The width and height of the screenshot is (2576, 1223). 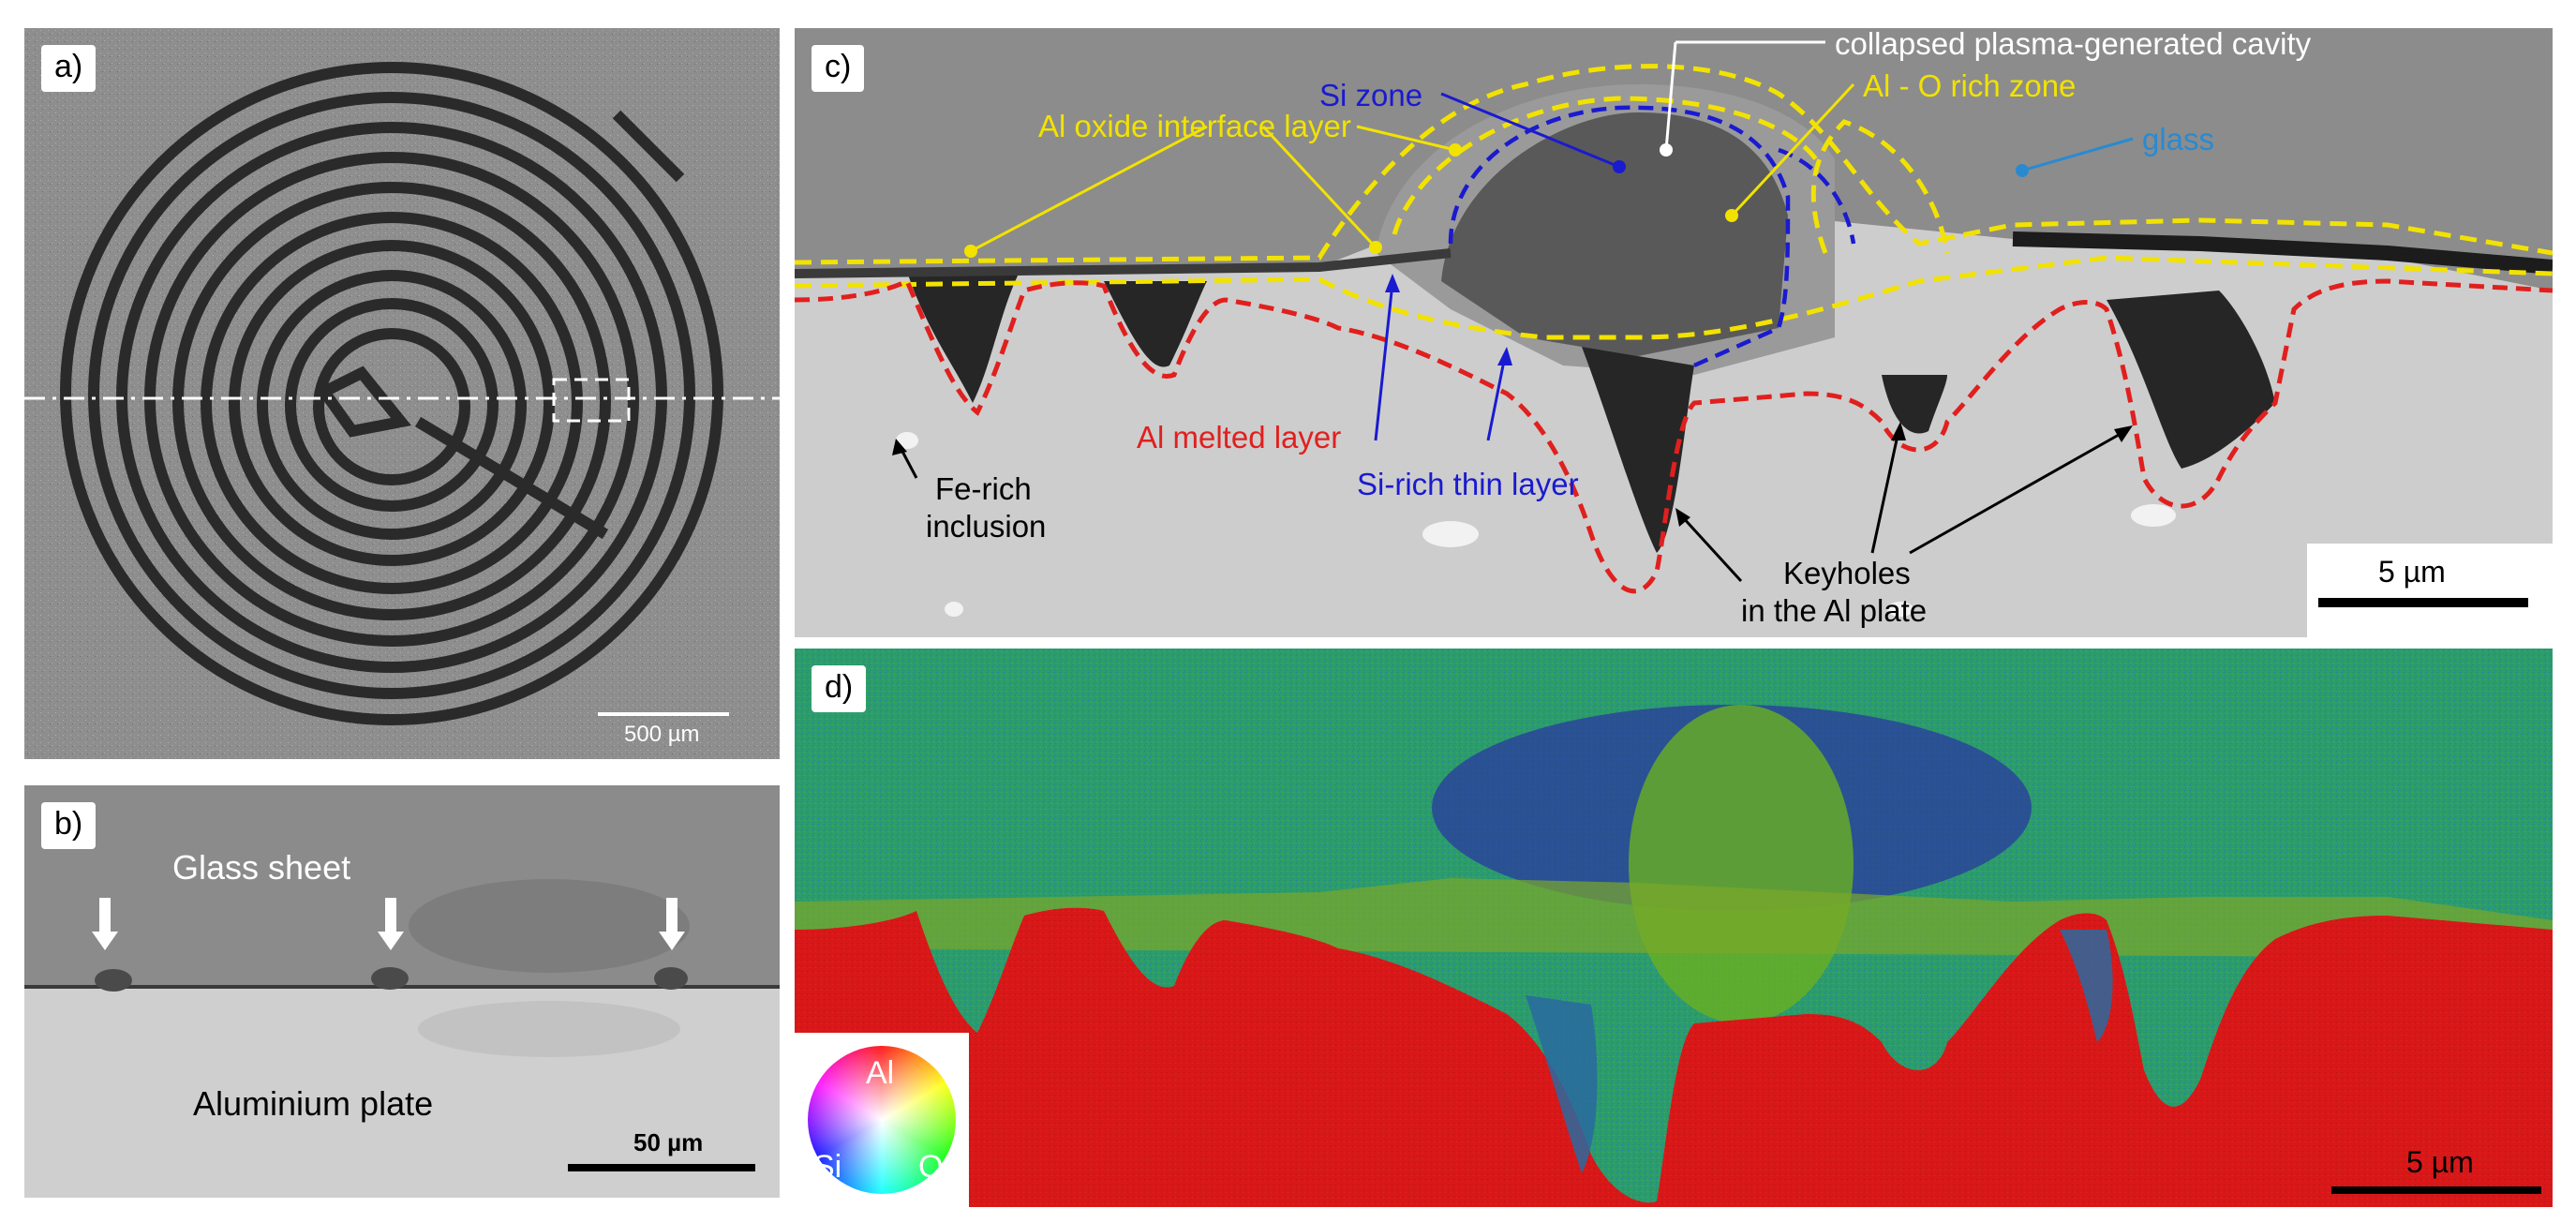 I want to click on panel-c-label: c), so click(x=838, y=68).